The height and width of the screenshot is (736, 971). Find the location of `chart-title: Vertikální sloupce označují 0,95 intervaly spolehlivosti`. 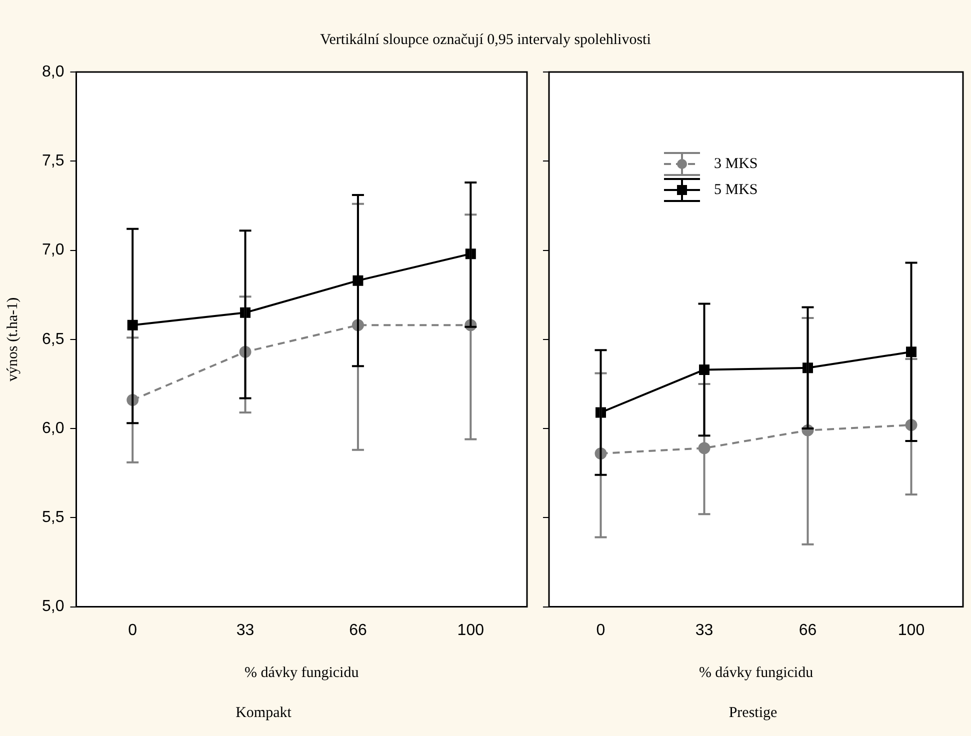

chart-title: Vertikální sloupce označují 0,95 intervaly spolehlivosti is located at coordinates (485, 40).